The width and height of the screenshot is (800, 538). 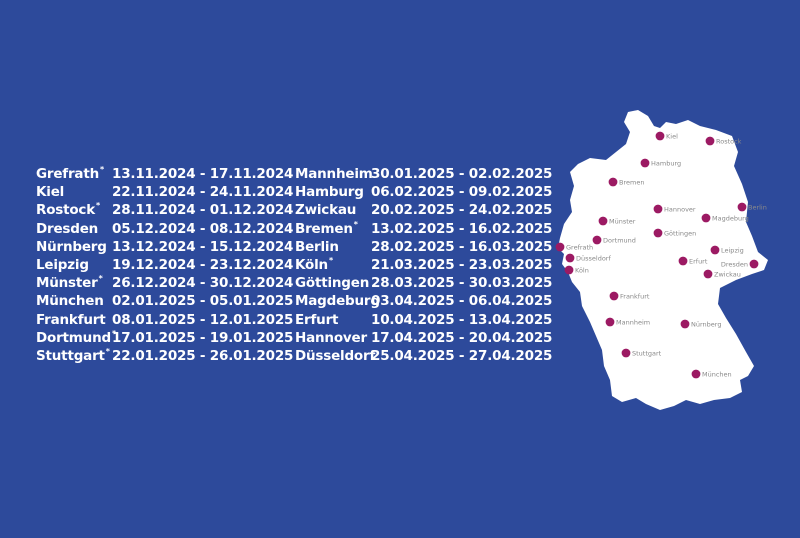 I want to click on map-city-marker: Hannover, so click(x=674, y=209).